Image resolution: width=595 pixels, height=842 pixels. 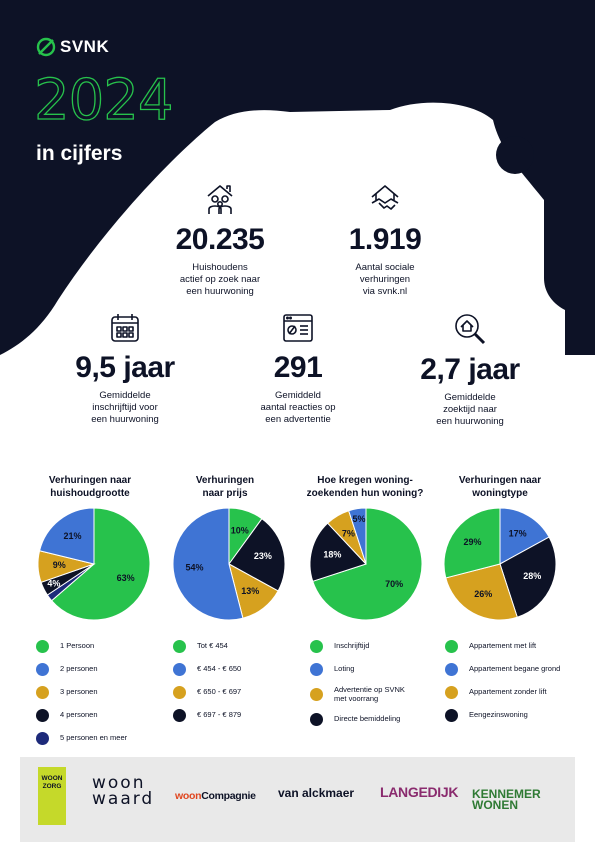 What do you see at coordinates (470, 409) in the screenshot?
I see `stat-label: Gemiddelde zoektijd naar een huurwoning` at bounding box center [470, 409].